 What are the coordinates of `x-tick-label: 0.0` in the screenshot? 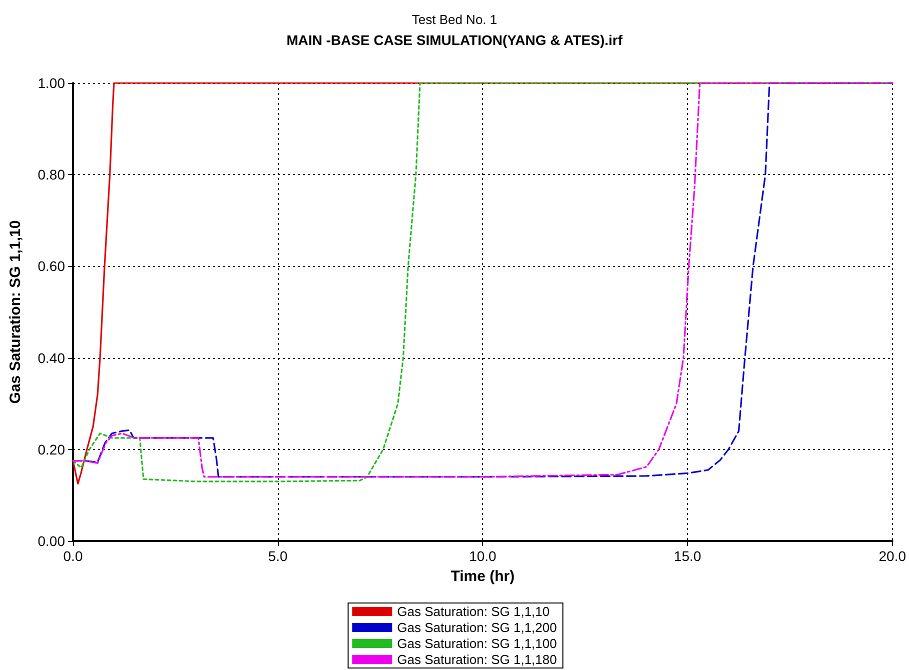 It's located at (73, 556).